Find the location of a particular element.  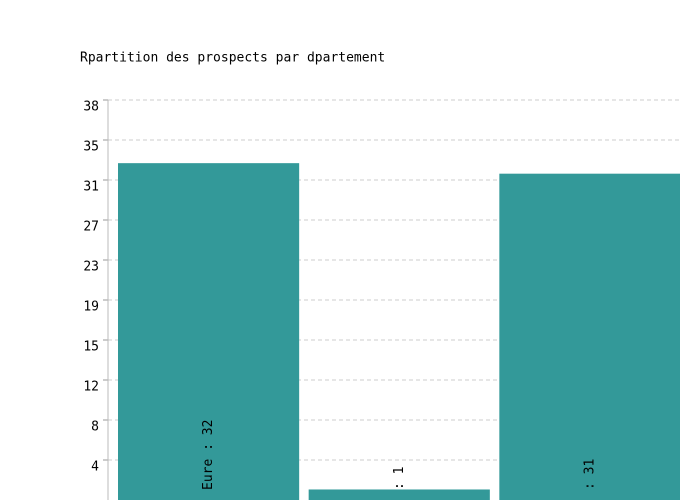

value-label: : 31 is located at coordinates (589, 474).